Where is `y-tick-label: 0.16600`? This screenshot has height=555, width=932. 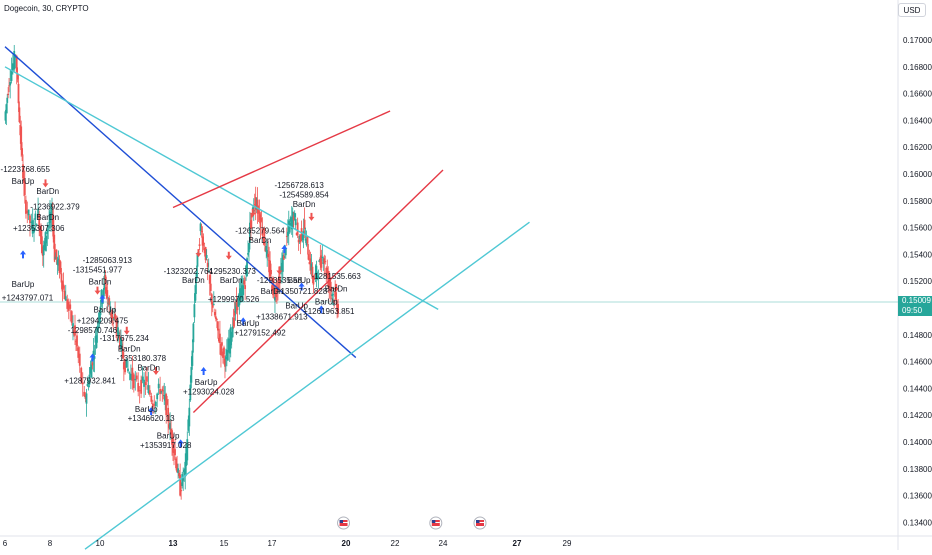 y-tick-label: 0.16600 is located at coordinates (917, 94).